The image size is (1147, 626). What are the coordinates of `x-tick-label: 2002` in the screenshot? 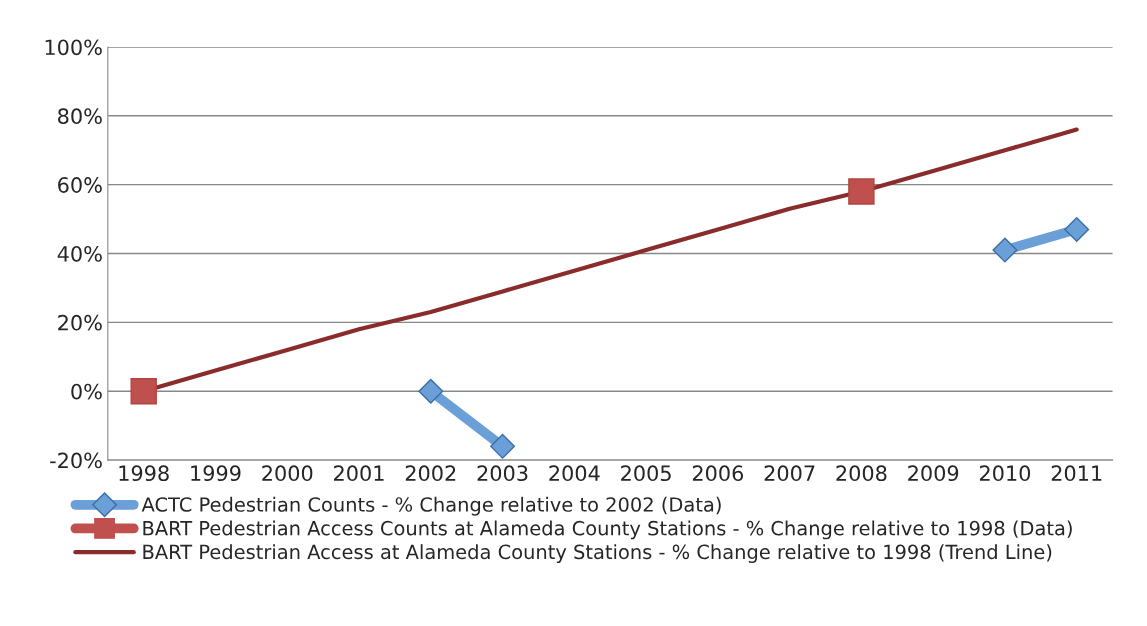 It's located at (430, 473).